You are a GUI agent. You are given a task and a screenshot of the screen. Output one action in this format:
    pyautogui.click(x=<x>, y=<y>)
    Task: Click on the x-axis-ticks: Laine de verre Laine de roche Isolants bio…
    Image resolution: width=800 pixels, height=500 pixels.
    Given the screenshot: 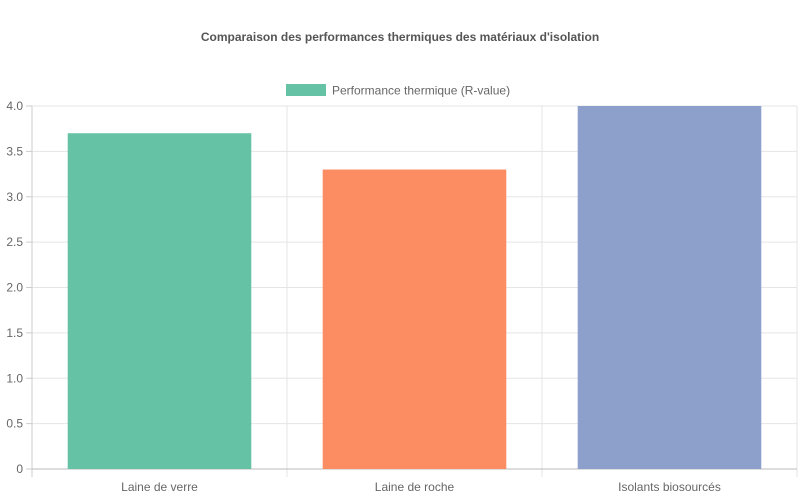 What is the action you would take?
    pyautogui.click(x=421, y=487)
    